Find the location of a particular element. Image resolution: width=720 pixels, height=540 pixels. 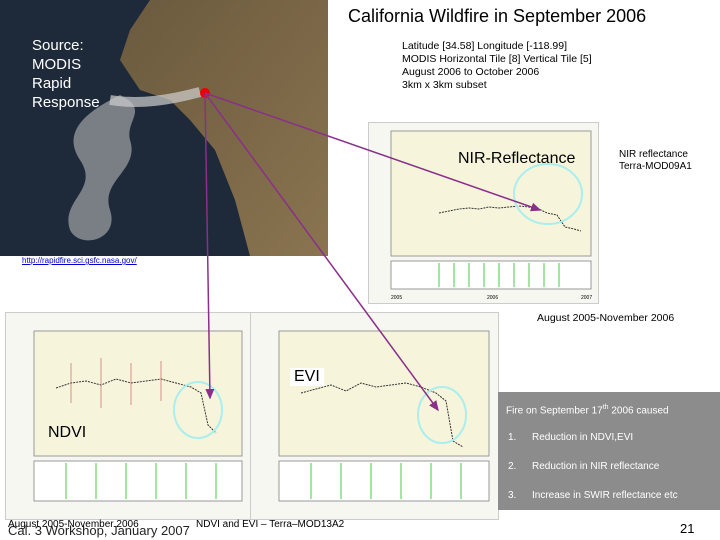

footer-caption: NDVI and EVI – Terra–MOD13A2 is located at coordinates (270, 524).